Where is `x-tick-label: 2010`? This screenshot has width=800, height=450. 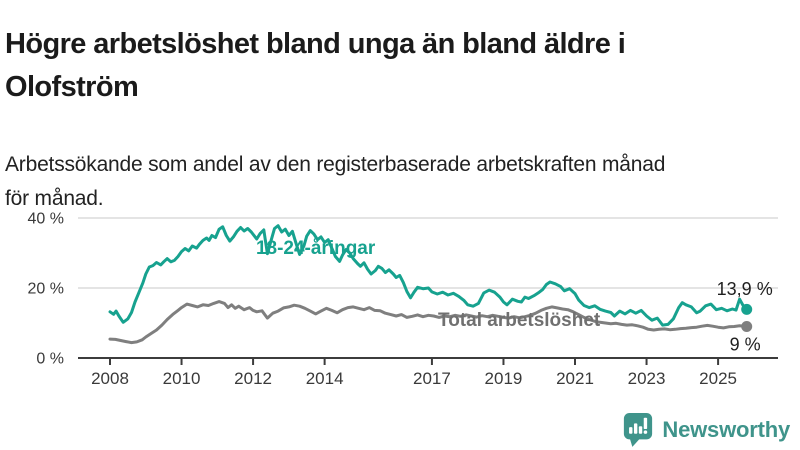
x-tick-label: 2010 is located at coordinates (182, 378).